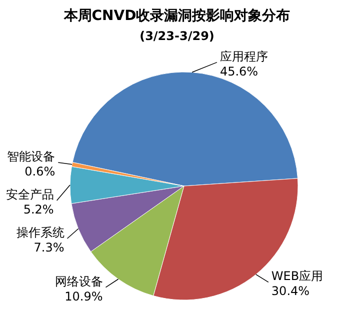  What do you see at coordinates (40, 233) in the screenshot?
I see `slice-label: 操作系统` at bounding box center [40, 233].